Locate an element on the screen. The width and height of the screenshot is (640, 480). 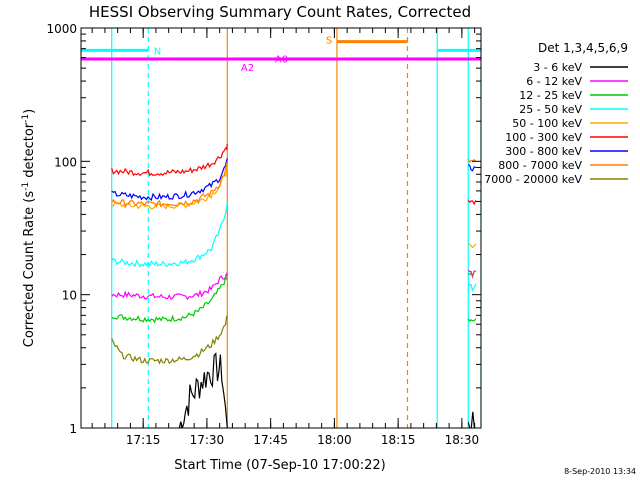
y-tick-label: 1000 is located at coordinates (61, 29).